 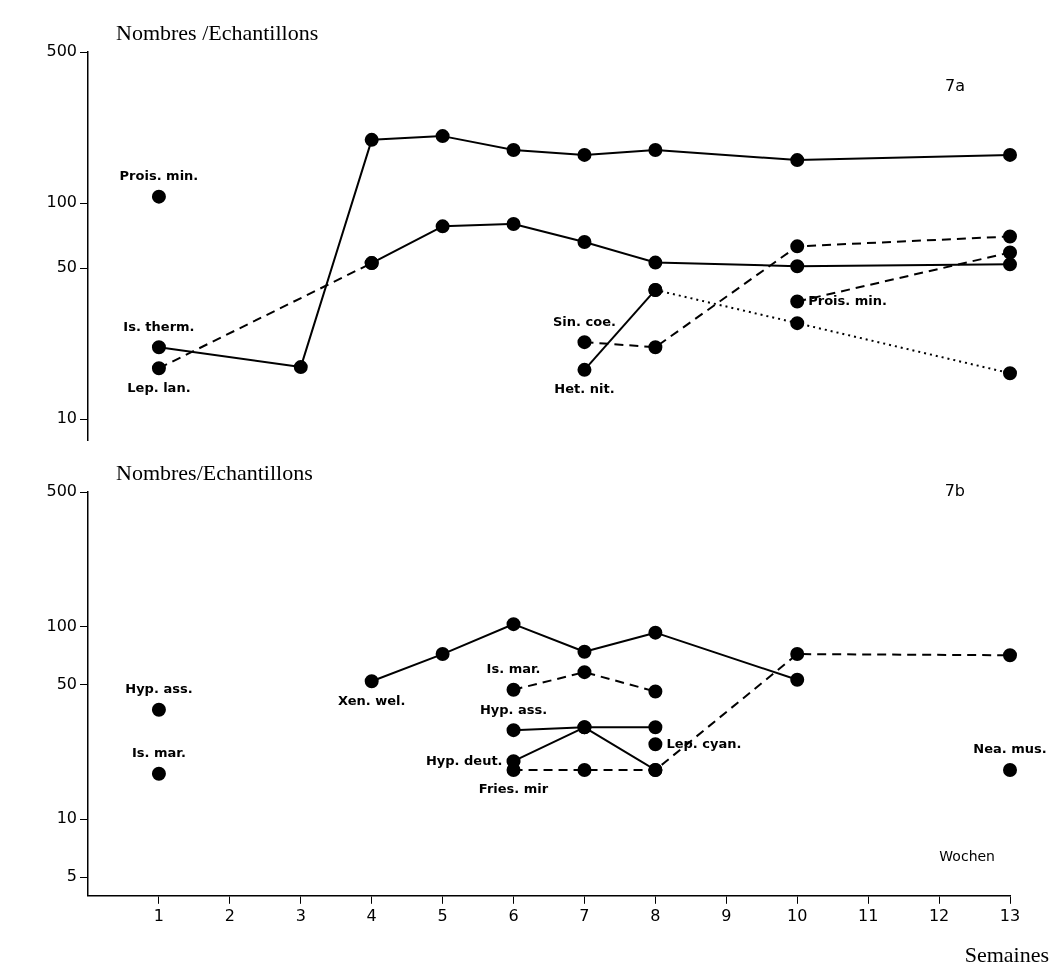 I want to click on y-tick-label: 5, so click(x=71, y=876).